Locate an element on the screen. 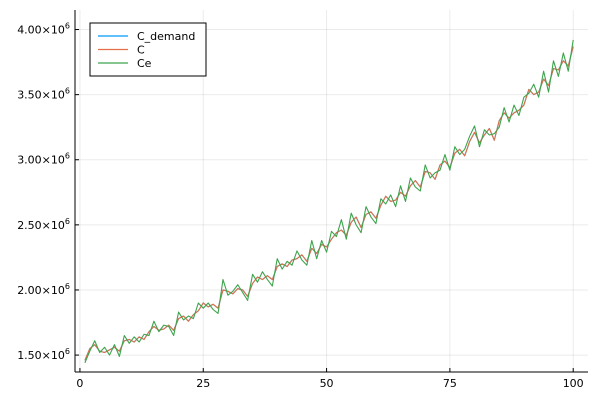 The image size is (600, 400). legend-label: C is located at coordinates (141, 50).